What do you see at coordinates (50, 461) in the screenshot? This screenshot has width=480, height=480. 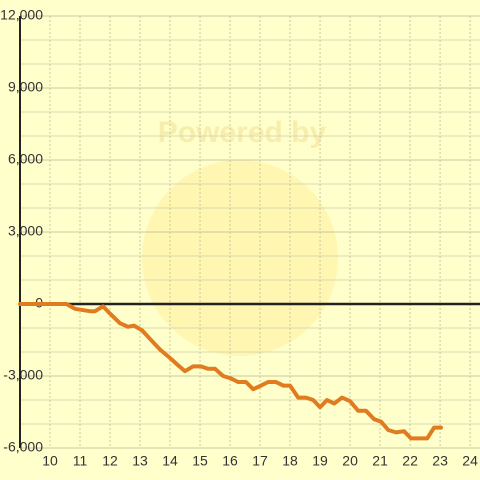 I see `x-tick-label: 10` at bounding box center [50, 461].